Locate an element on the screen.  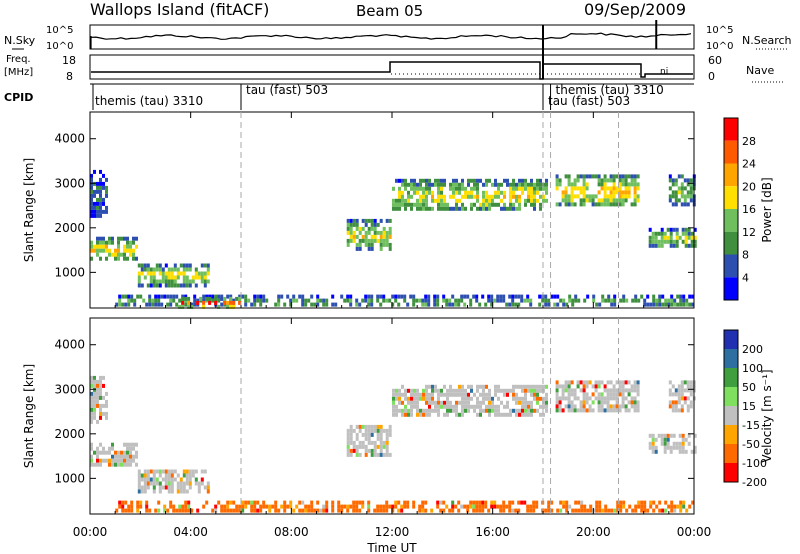
nsky-trace is located at coordinates (391, 40).